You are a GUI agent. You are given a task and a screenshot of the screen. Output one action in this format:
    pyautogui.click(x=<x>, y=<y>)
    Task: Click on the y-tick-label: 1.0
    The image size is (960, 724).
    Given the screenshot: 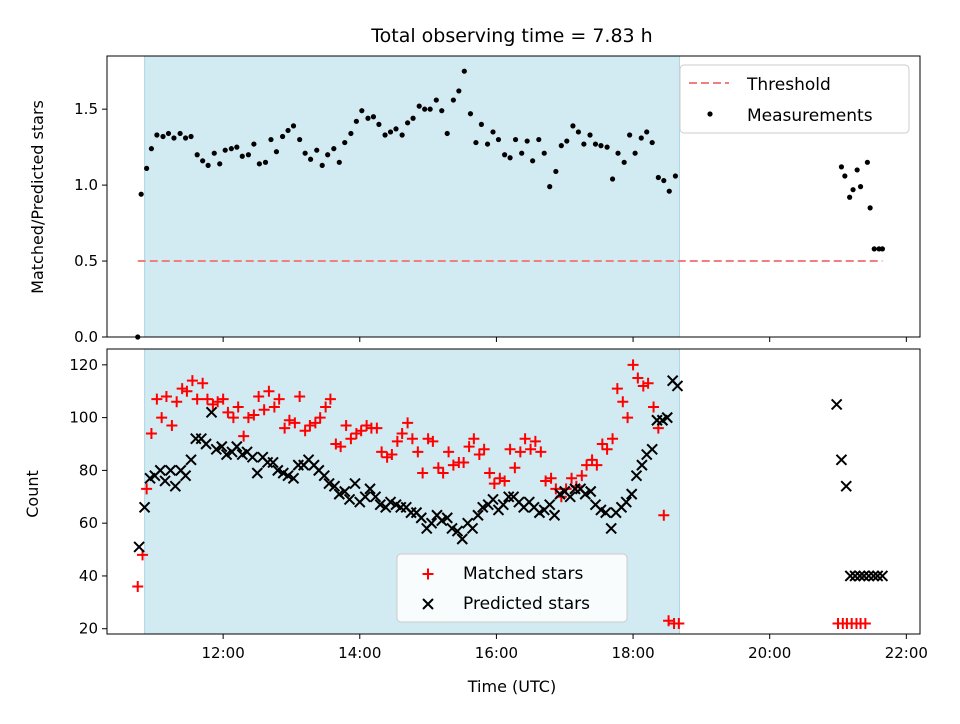 What is the action you would take?
    pyautogui.click(x=86, y=185)
    